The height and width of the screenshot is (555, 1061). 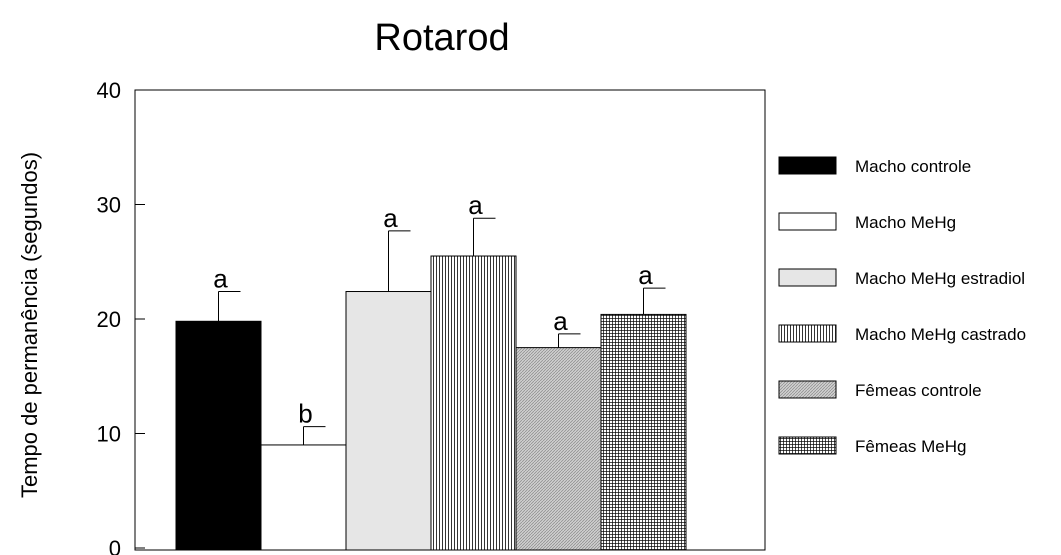 I want to click on legend-label: Macho MeHg castrado, so click(x=940, y=334).